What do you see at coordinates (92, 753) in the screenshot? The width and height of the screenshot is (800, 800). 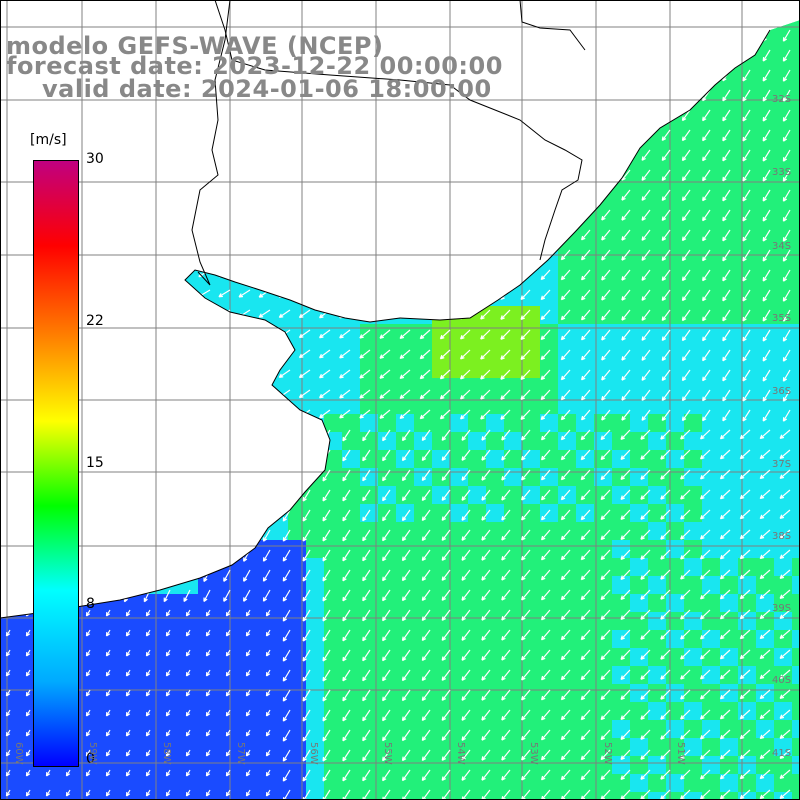 I see `longitude-label: 59W` at bounding box center [92, 753].